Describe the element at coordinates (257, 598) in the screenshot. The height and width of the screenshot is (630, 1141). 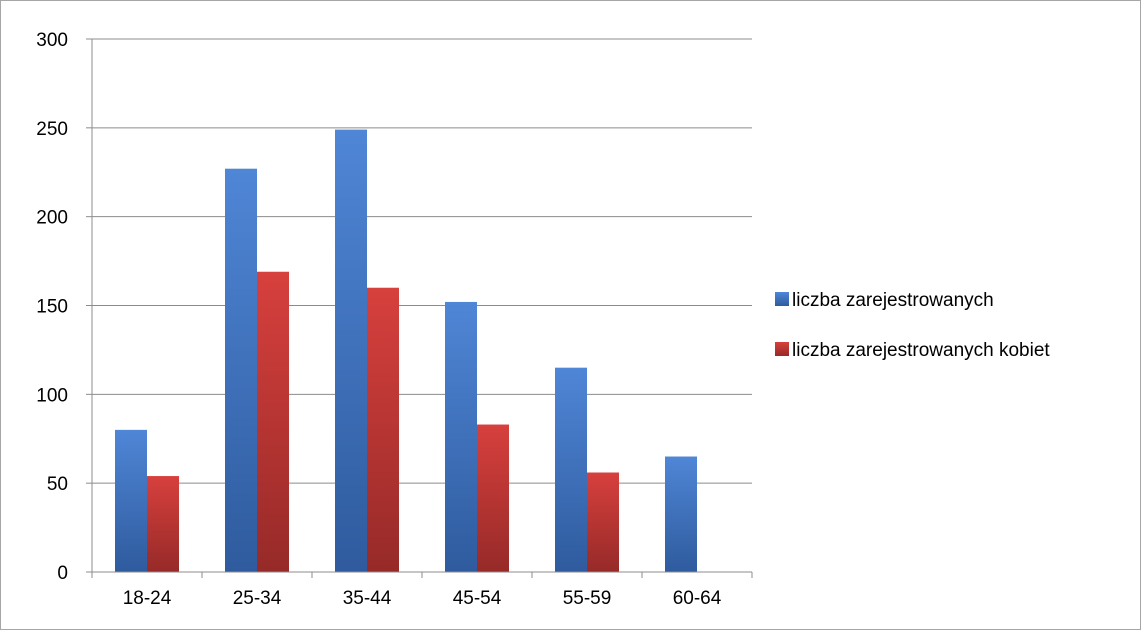
I see `x-tick-label: 25-34` at that location.